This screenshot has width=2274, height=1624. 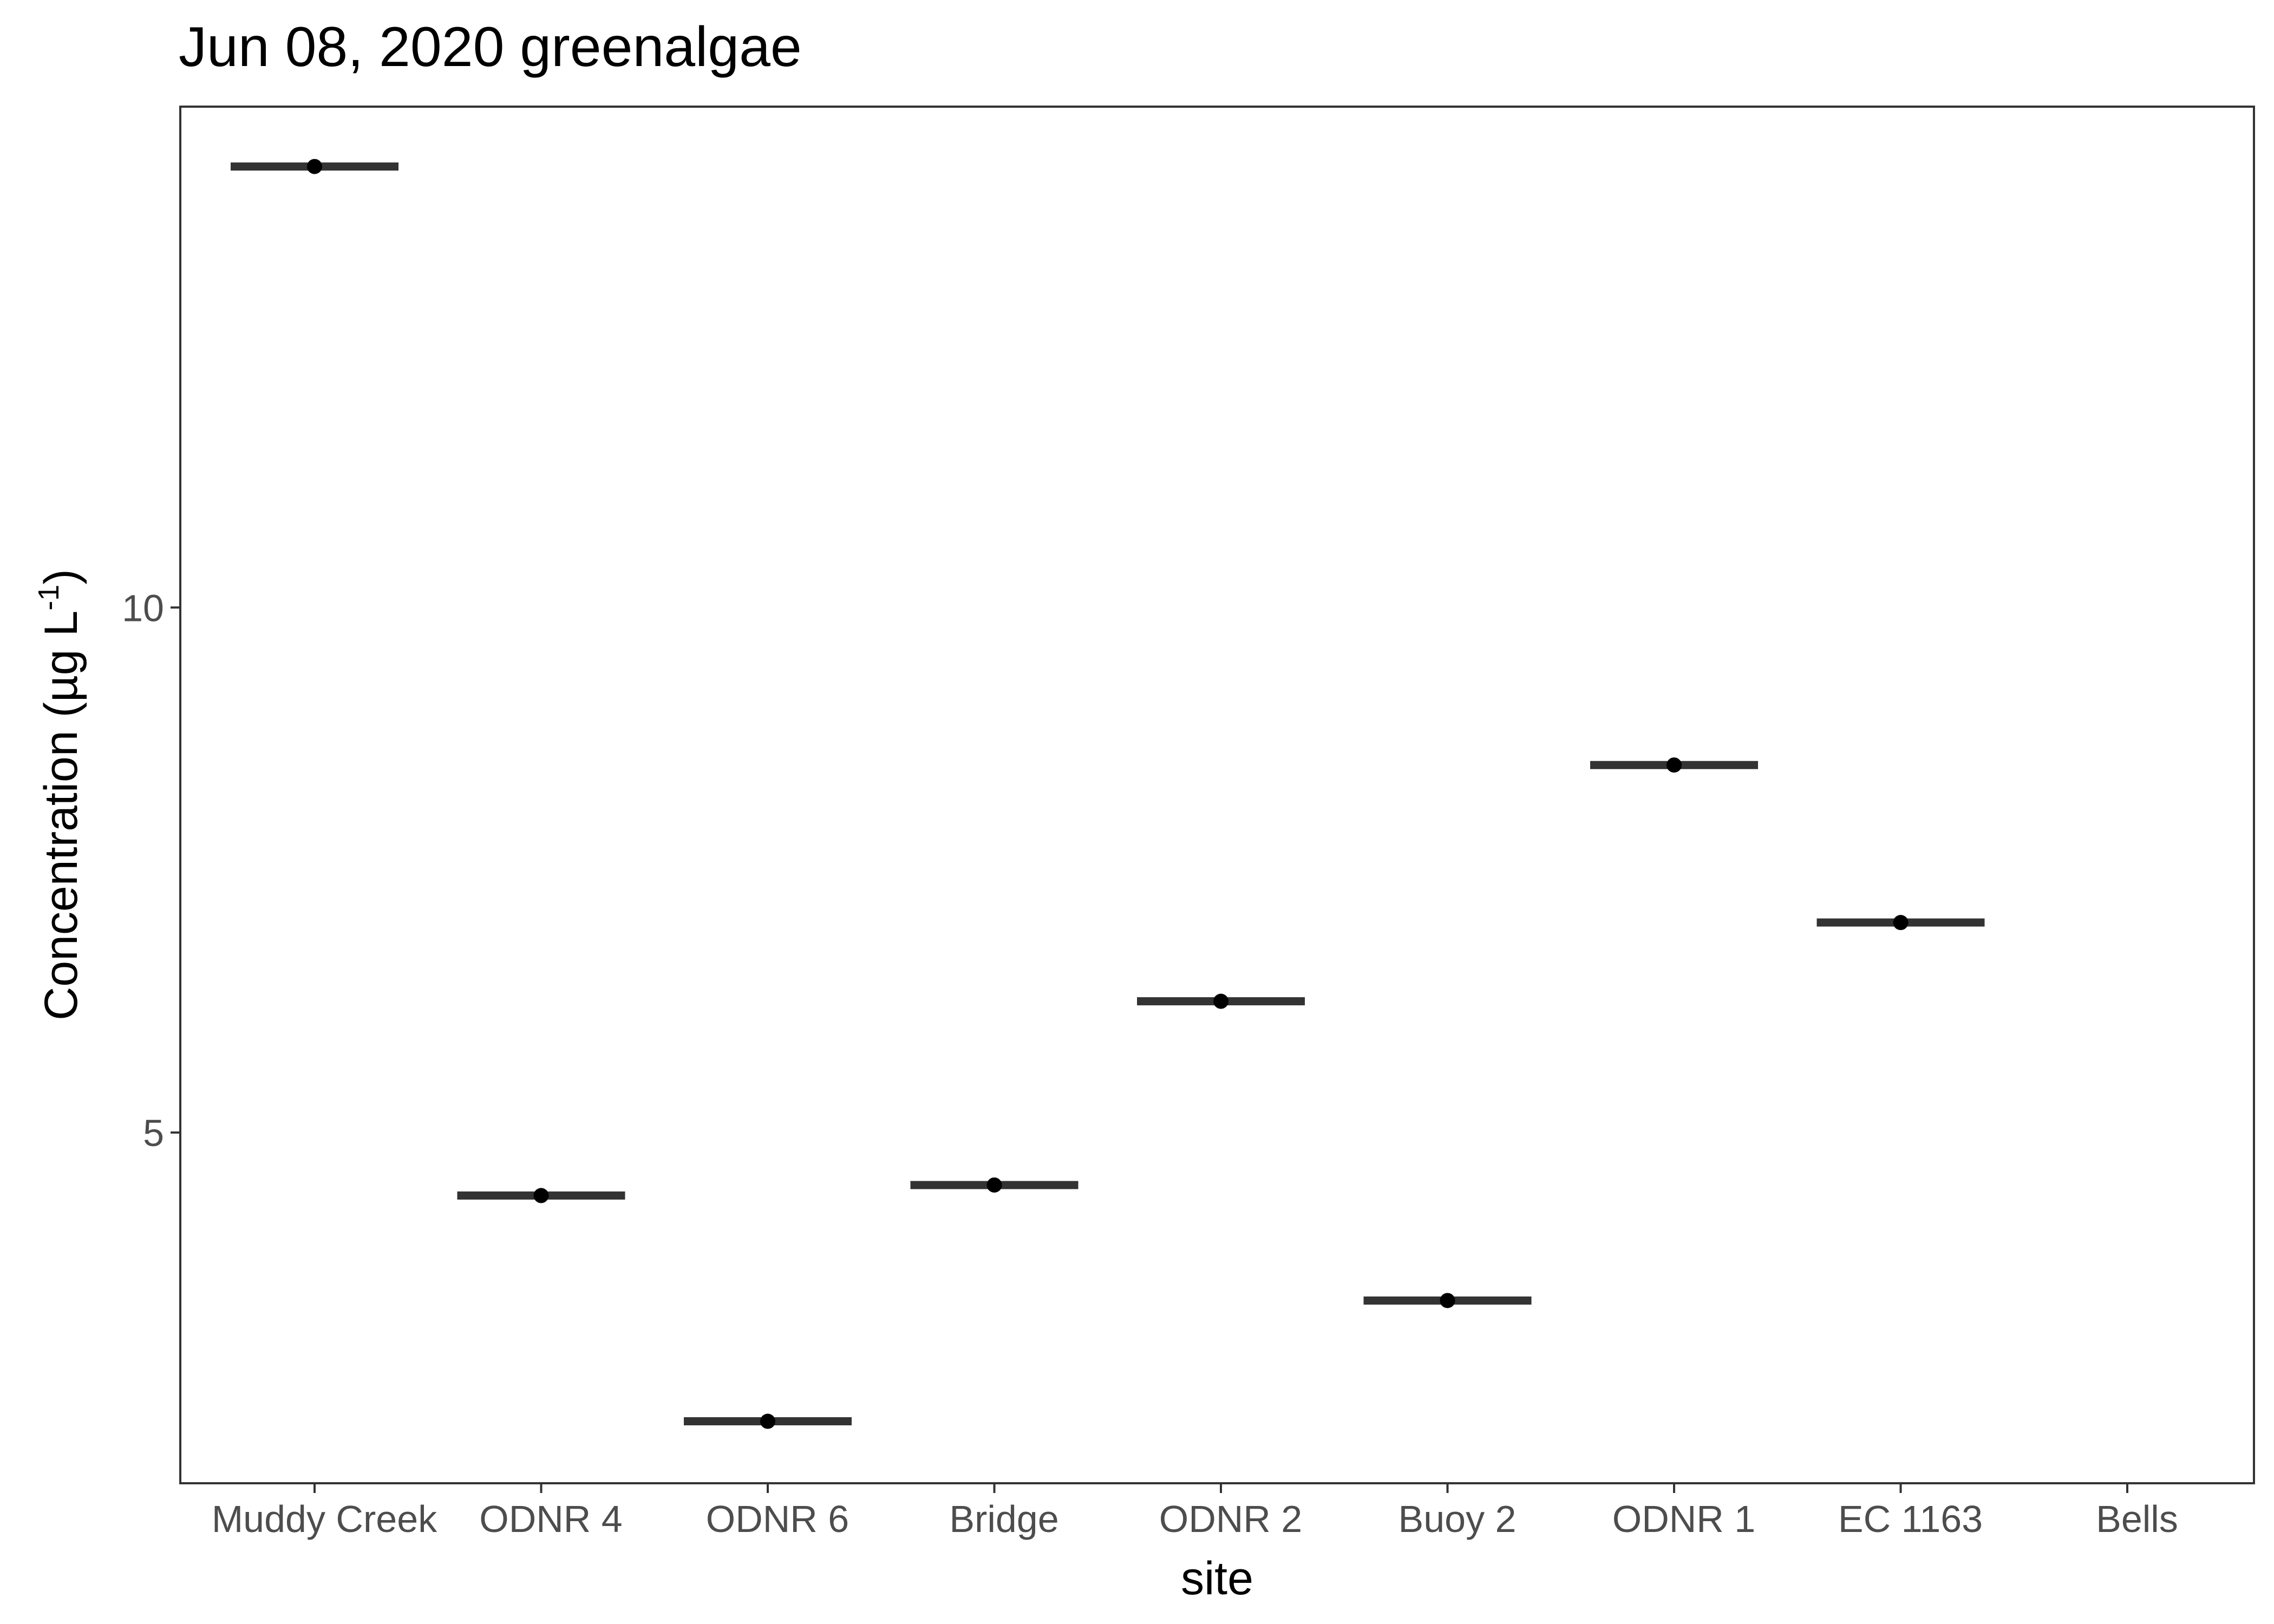 What do you see at coordinates (61, 577) in the screenshot?
I see `y-axis-title-close: )` at bounding box center [61, 577].